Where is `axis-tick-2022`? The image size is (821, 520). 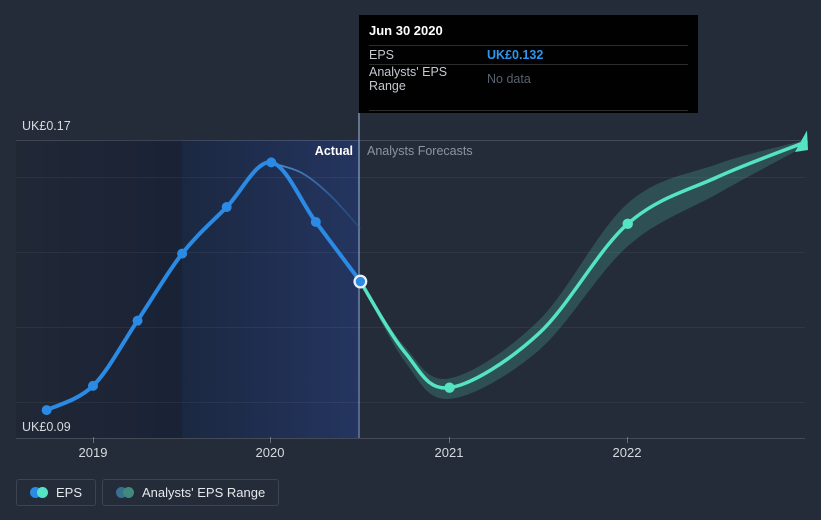
axis-tick-2022 is located at coordinates (627, 440).